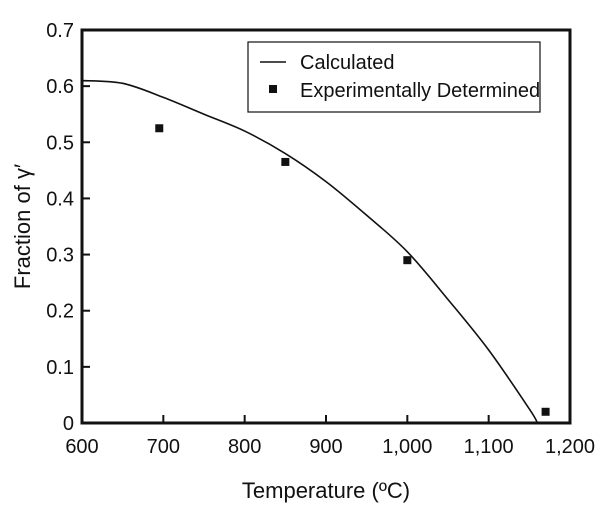 This screenshot has width=600, height=511. I want to click on legend-box, so click(394, 77).